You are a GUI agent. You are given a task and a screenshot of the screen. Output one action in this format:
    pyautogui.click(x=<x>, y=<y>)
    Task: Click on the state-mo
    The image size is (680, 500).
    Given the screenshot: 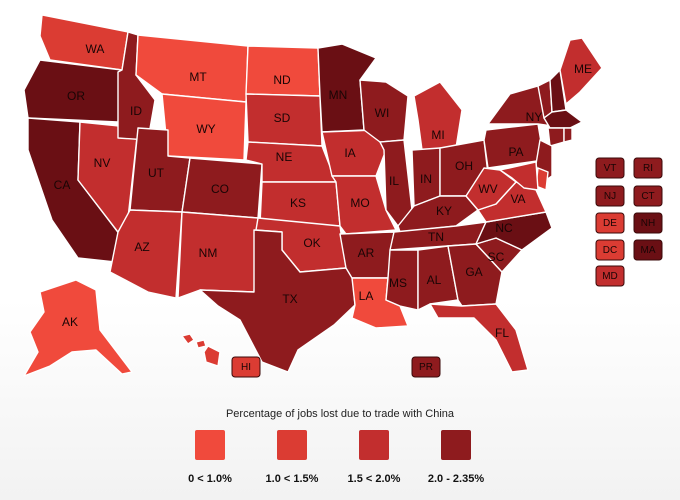 What is the action you would take?
    pyautogui.click(x=364, y=205)
    